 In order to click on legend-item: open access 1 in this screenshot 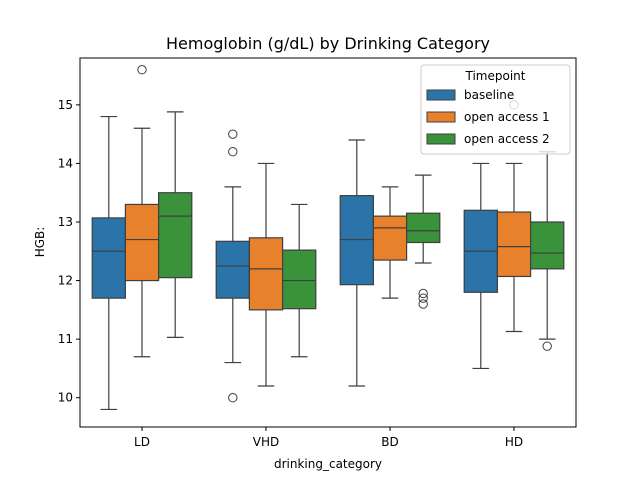, I will do `click(488, 117)`.